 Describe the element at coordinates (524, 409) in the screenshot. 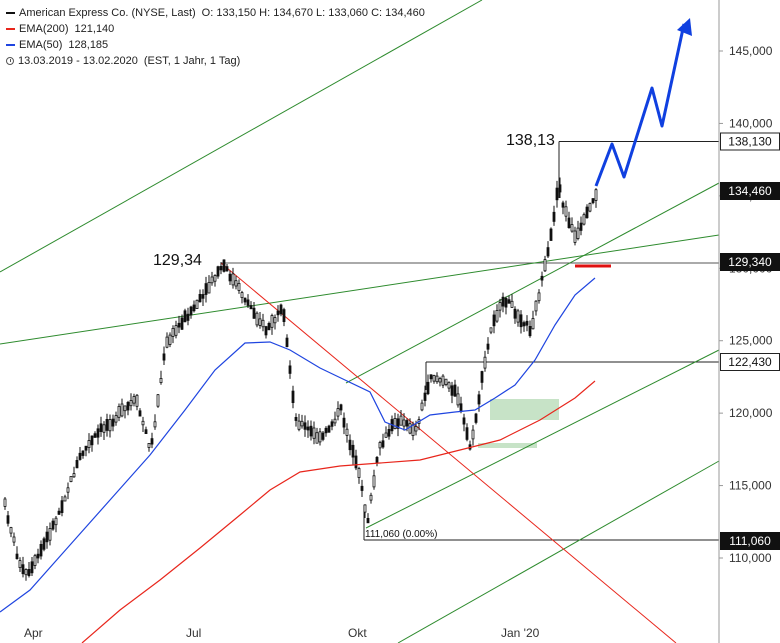

I see `demand-zone` at that location.